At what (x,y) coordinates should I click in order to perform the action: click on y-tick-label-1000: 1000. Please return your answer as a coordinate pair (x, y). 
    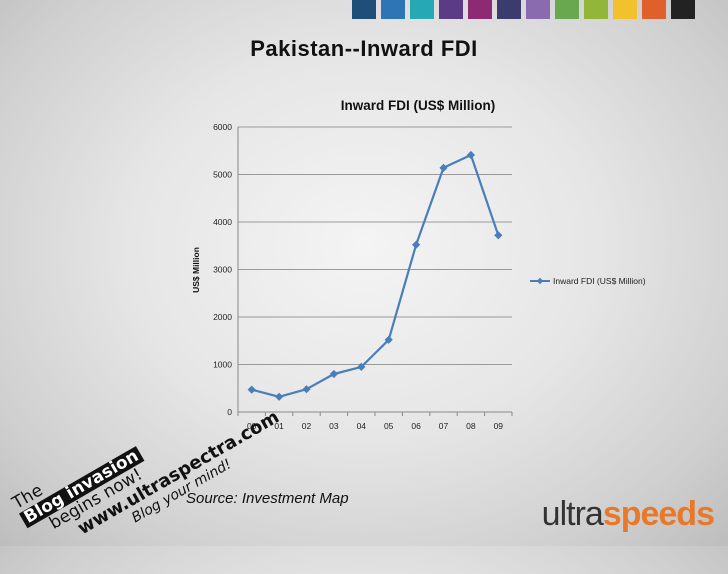
    Looking at the image, I should click on (222, 365).